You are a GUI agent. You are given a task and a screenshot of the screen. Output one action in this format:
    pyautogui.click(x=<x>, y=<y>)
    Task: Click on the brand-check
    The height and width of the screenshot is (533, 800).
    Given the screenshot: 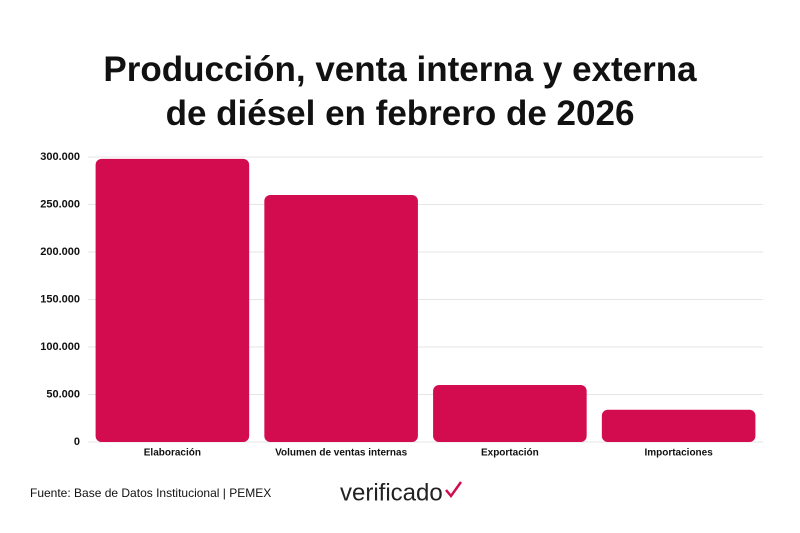 What is the action you would take?
    pyautogui.click(x=454, y=490)
    